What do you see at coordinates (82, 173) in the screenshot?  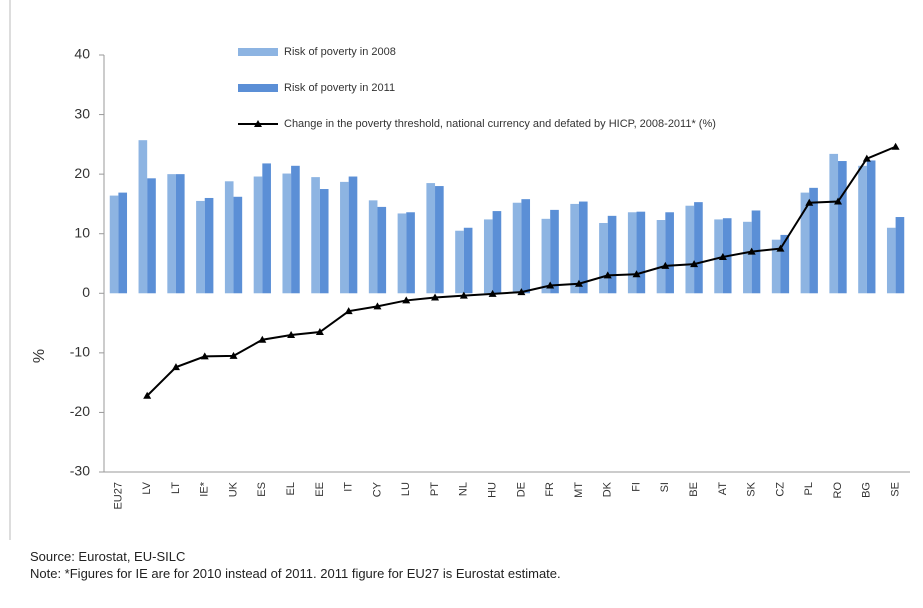 I see `y-tick-label: 20` at bounding box center [82, 173].